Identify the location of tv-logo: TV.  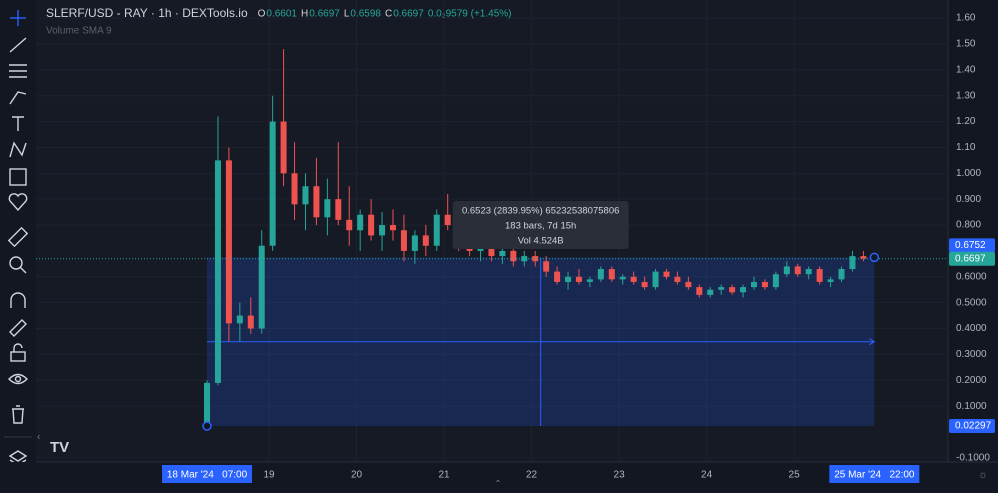
(59, 447).